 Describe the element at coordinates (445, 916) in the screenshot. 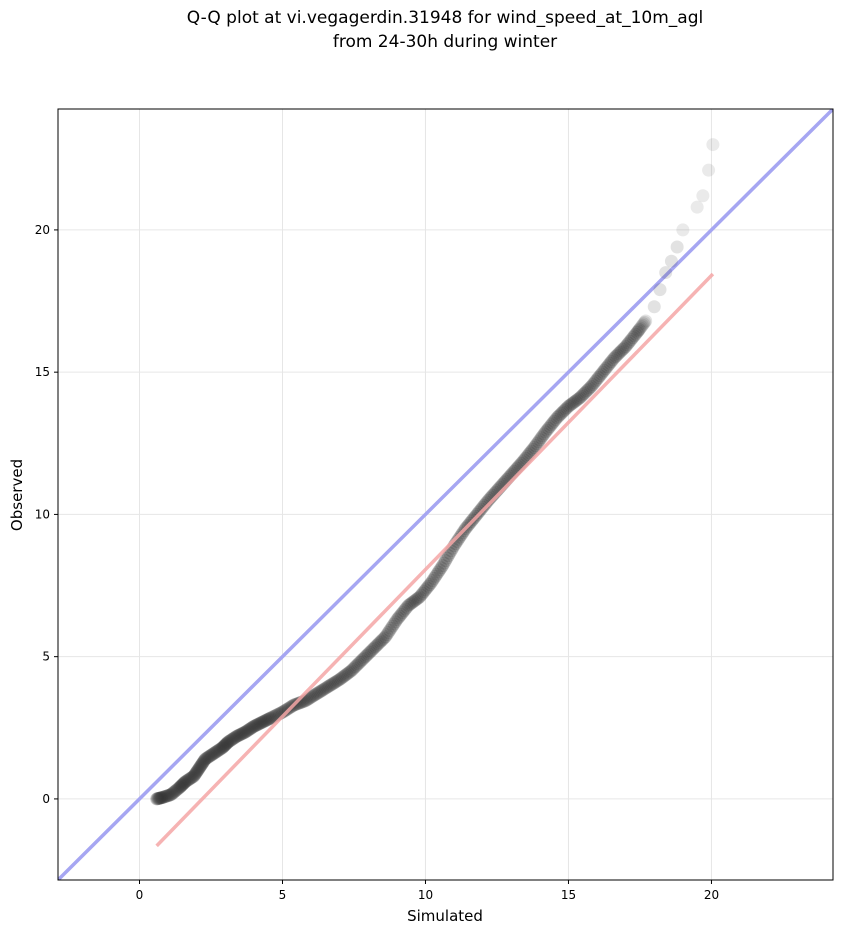

I see `x-axis-label: Simulated` at that location.